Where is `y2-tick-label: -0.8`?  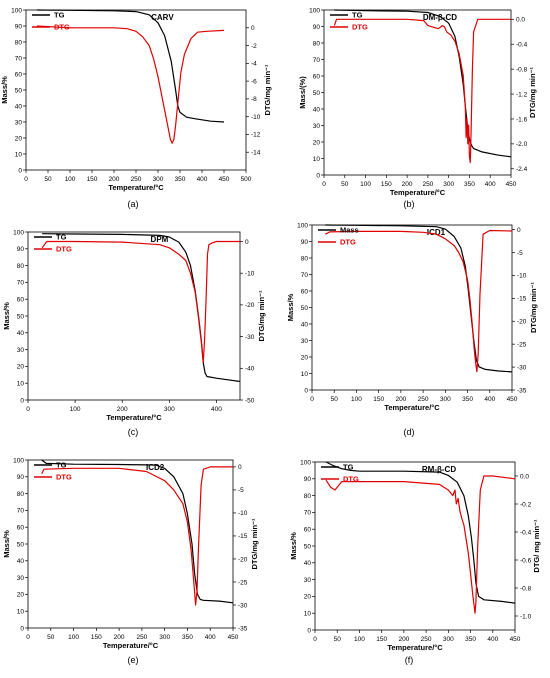 y2-tick-label: -0.8 is located at coordinates (522, 69).